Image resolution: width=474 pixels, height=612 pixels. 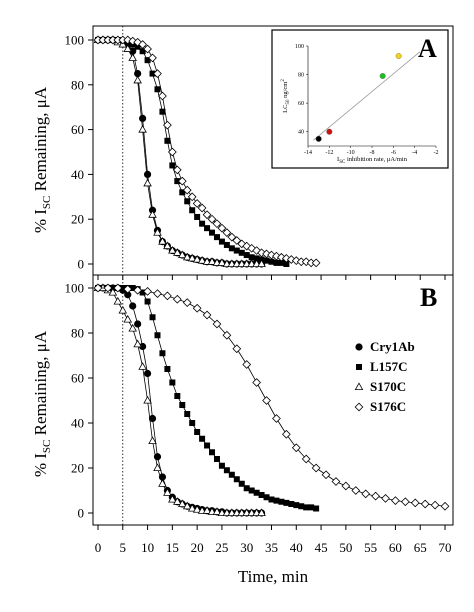 What do you see at coordinates (351, 153) in the screenshot?
I see `inset-x-tick-label: -10` at bounding box center [351, 153].